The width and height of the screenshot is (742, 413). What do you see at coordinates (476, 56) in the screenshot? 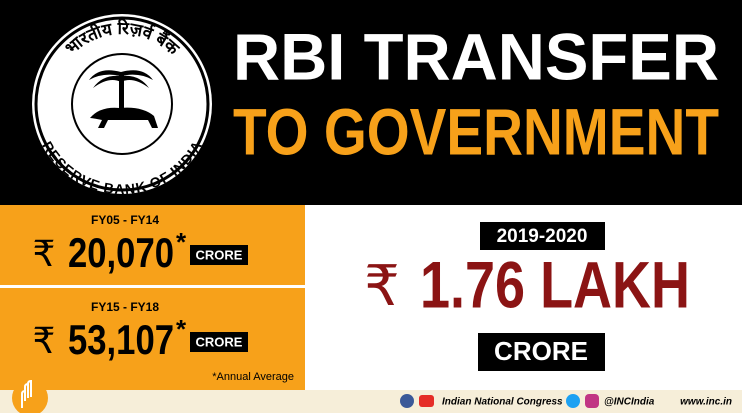
I see `title-line1: RBI TRANSFER` at bounding box center [476, 56].